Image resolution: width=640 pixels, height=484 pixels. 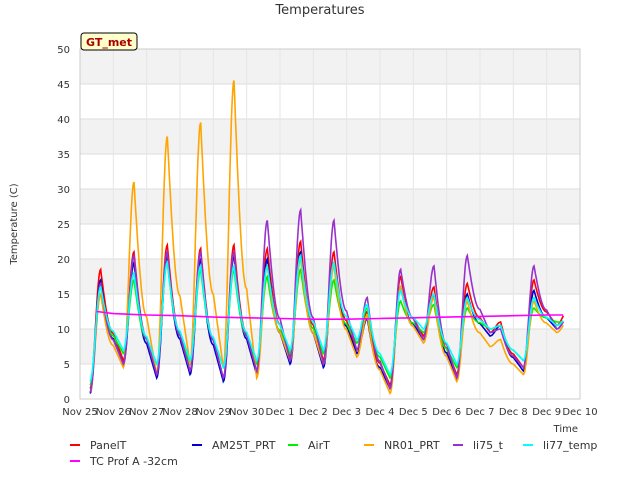 What do you see at coordinates (412, 445) in the screenshot?
I see `legend-label: NR01_PRT` at bounding box center [412, 445].